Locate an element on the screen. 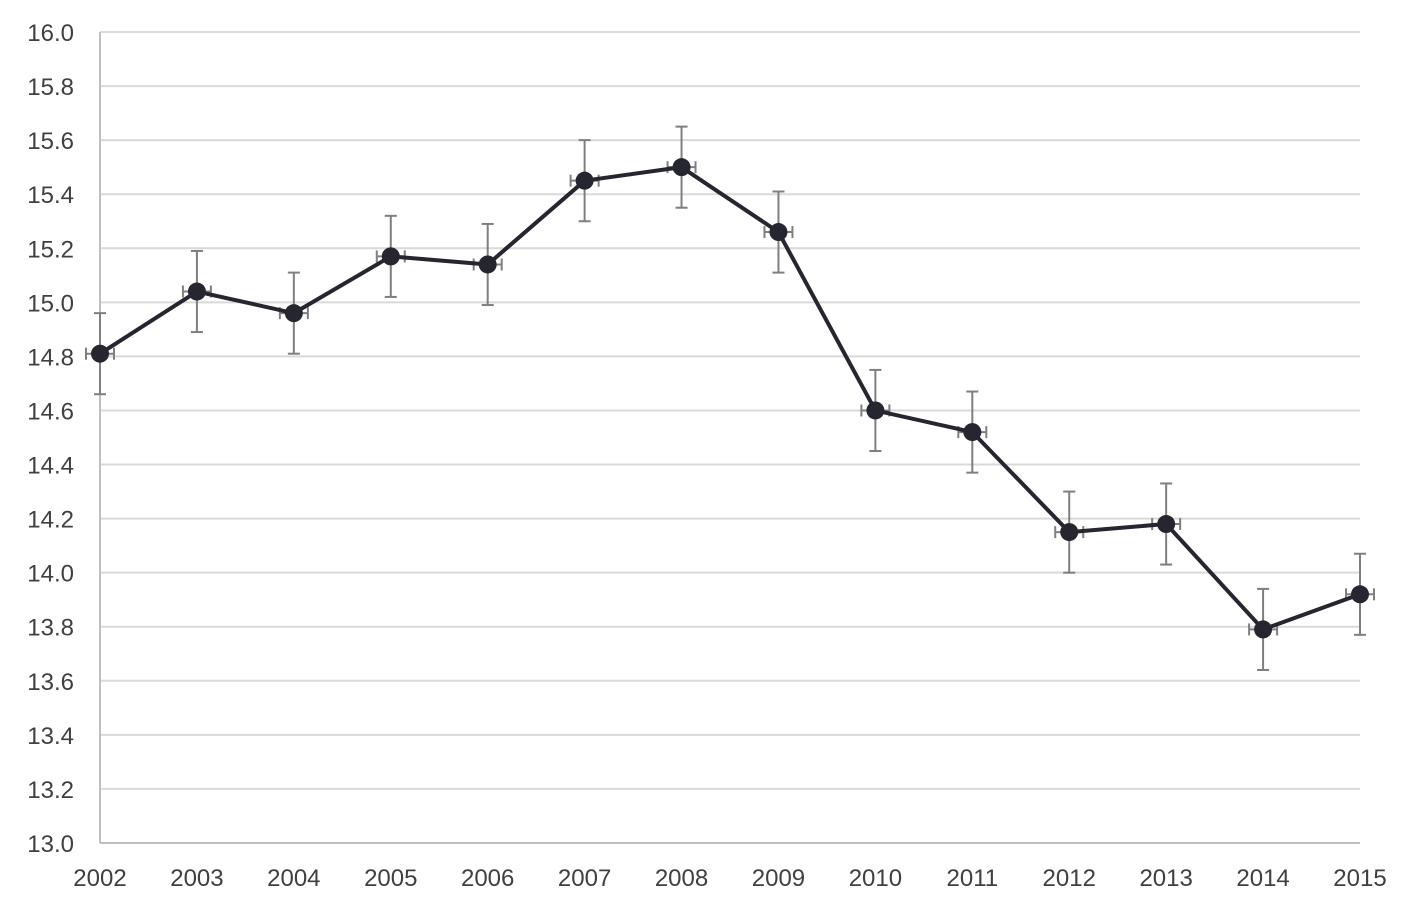  y-tick-label: 13.6 is located at coordinates (50, 682).